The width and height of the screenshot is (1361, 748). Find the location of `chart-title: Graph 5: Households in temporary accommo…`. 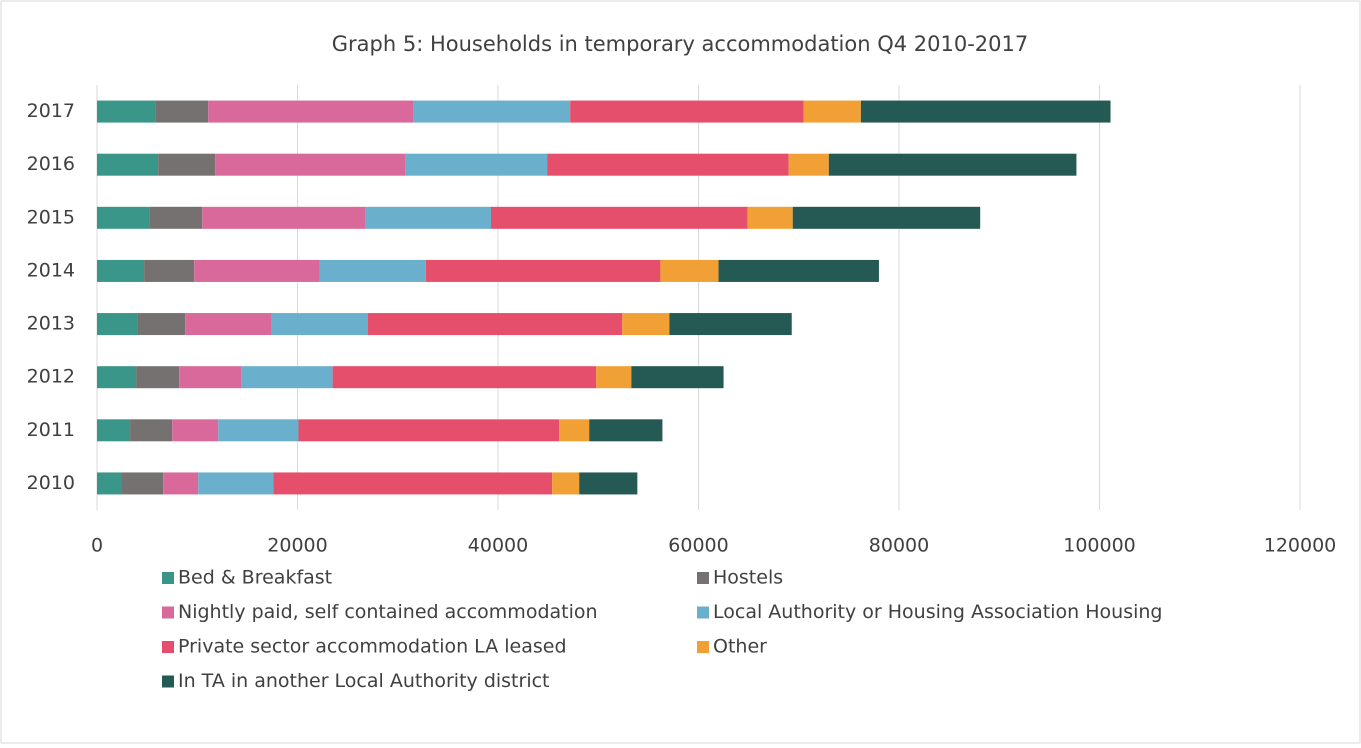

chart-title: Graph 5: Households in temporary accommo… is located at coordinates (680, 44).